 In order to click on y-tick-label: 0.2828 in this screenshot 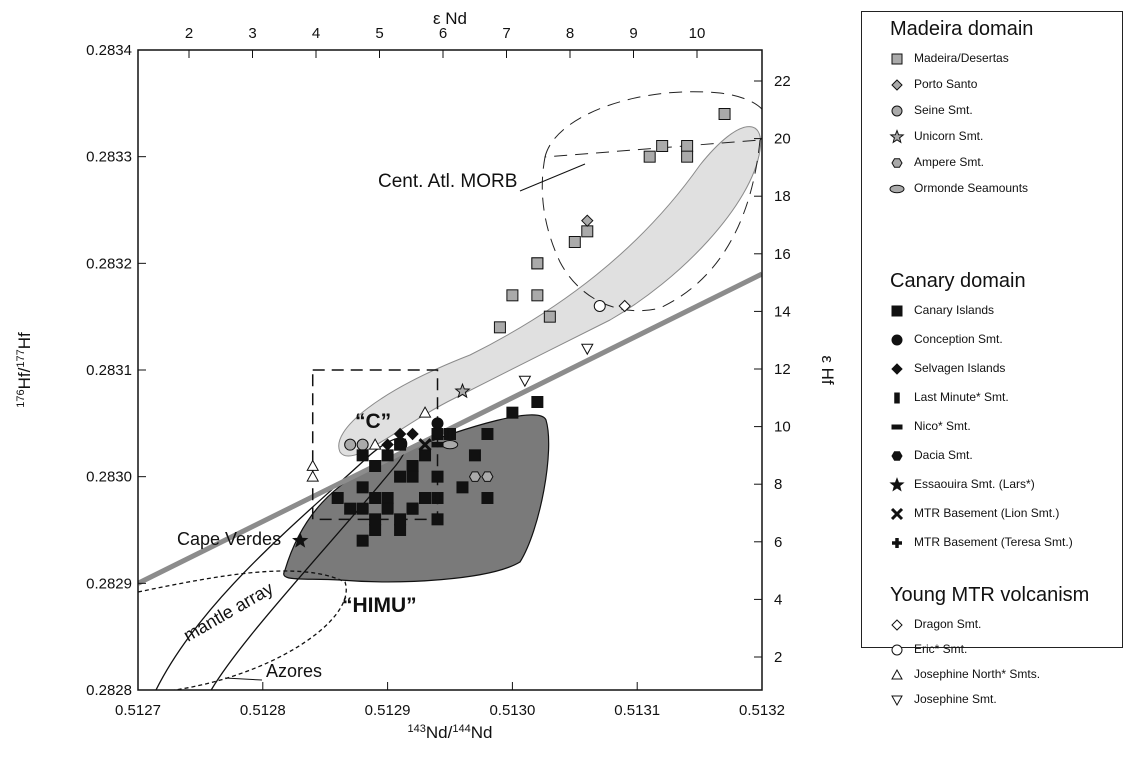, I will do `click(109, 690)`.